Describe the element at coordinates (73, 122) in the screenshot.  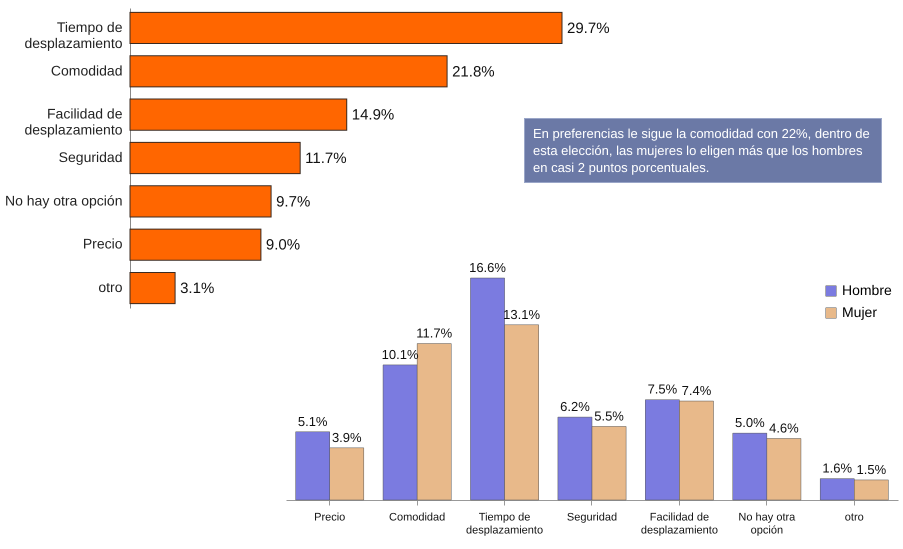
I see `y-tick-label: Facilidad de desplazamiento` at that location.